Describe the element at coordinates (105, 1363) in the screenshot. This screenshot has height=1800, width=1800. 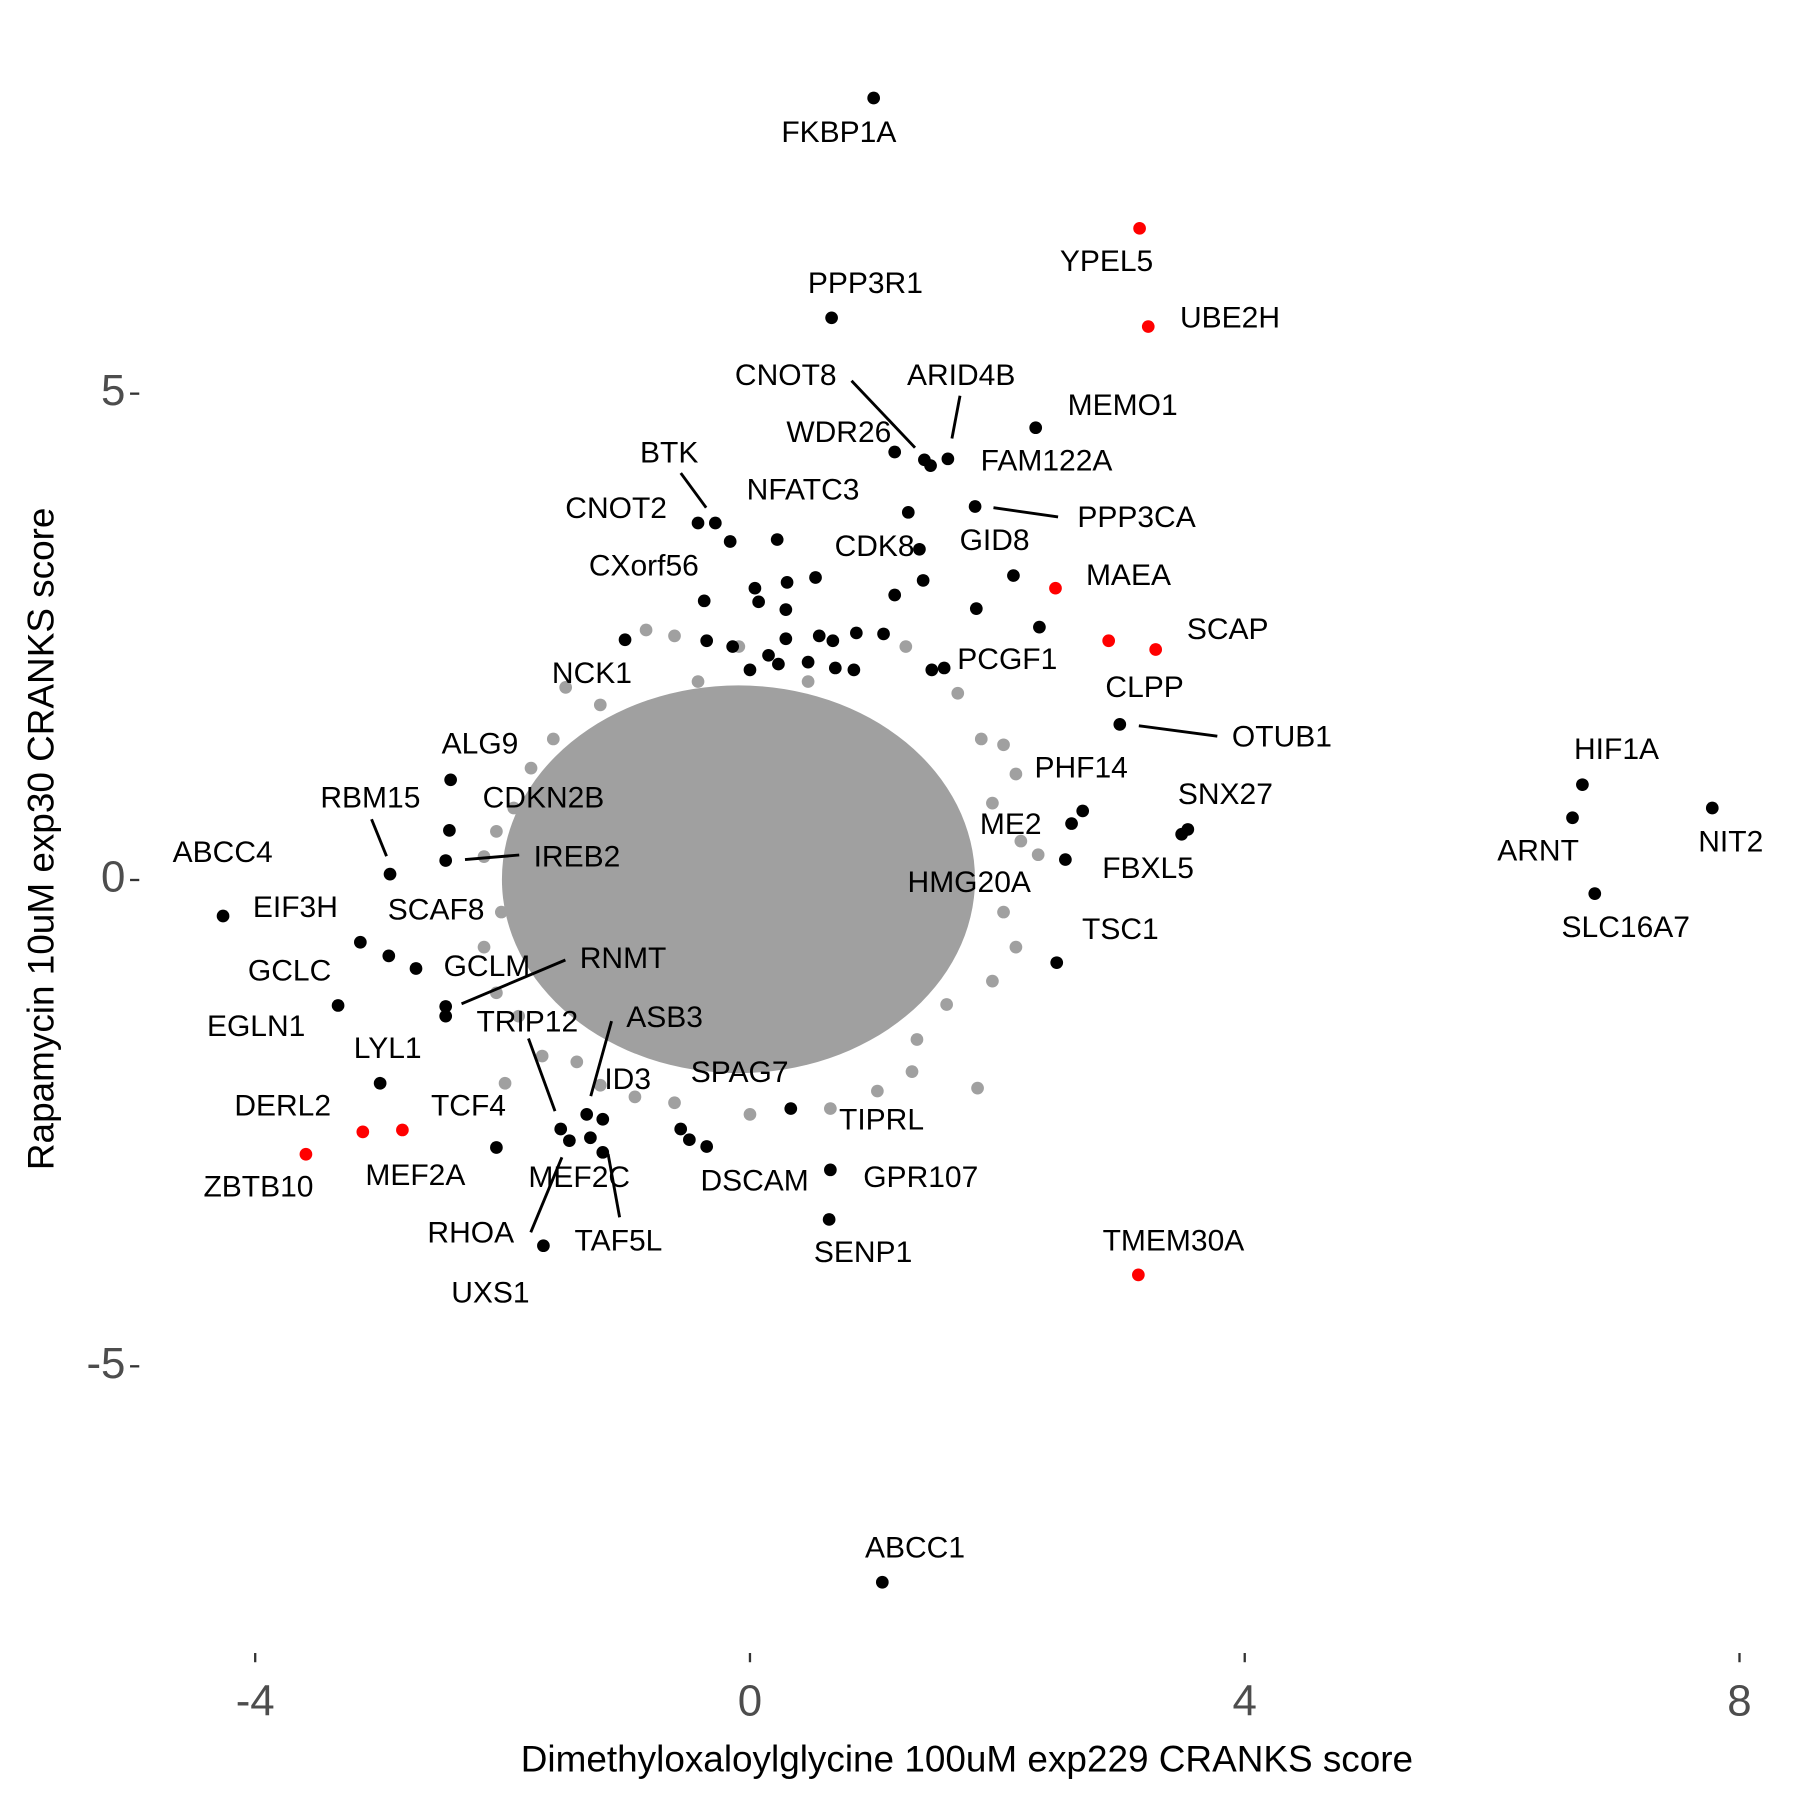
I see `y-tick-label: -5` at that location.